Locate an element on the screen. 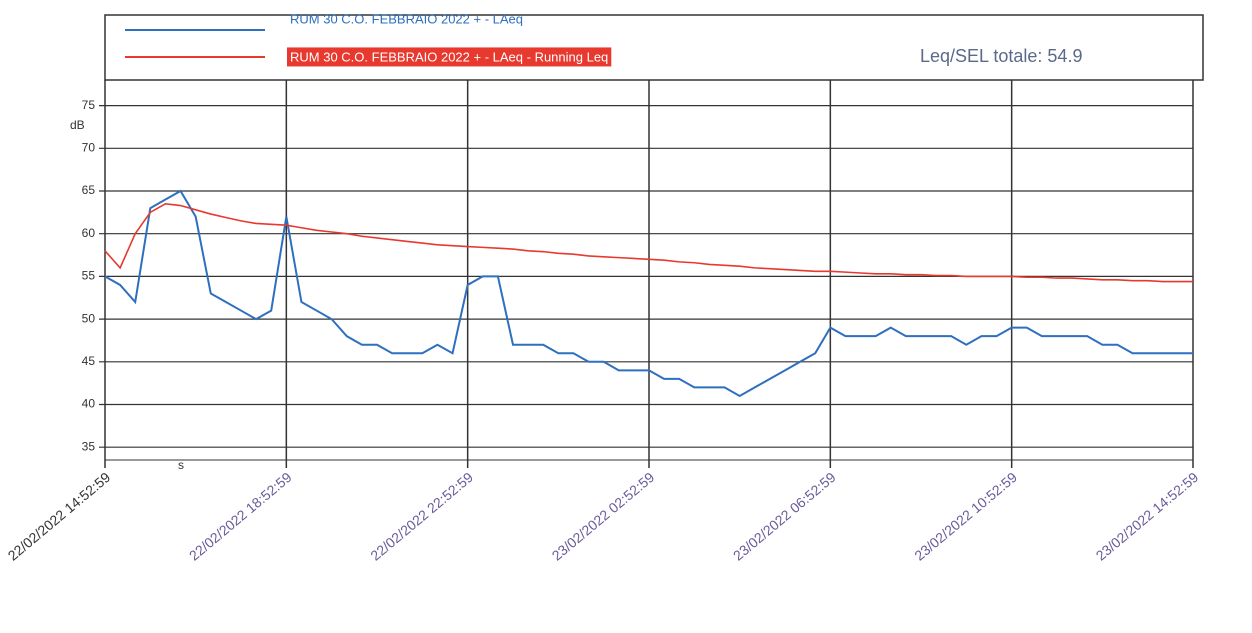 Image resolution: width=1252 pixels, height=633 pixels. annotation: Leq/SEL totale: 54.9 is located at coordinates (1001, 56).